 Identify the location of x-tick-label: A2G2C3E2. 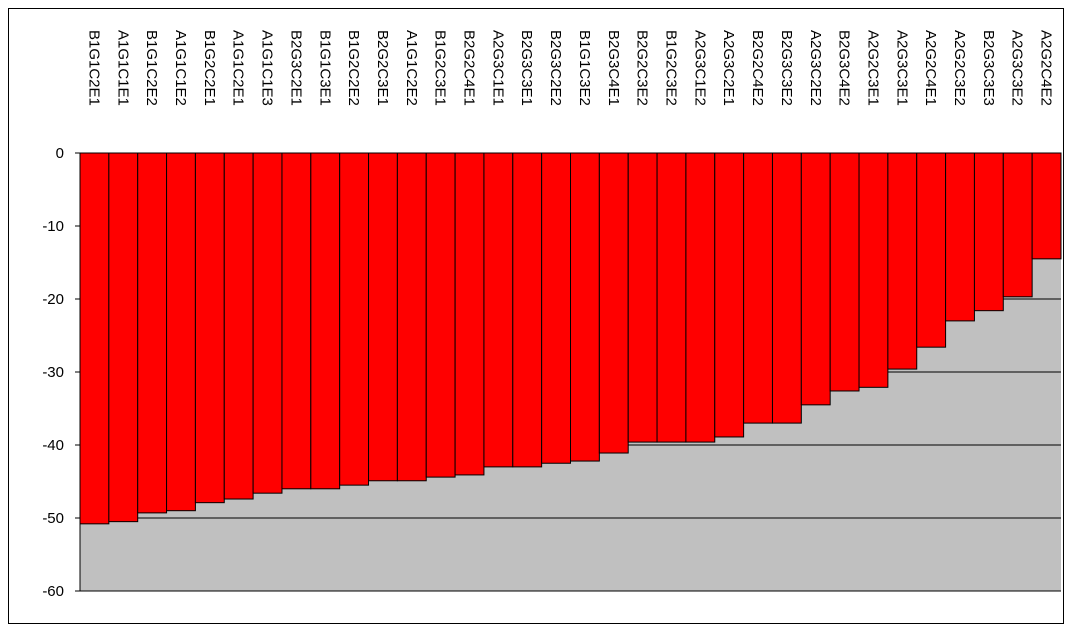
(959, 68).